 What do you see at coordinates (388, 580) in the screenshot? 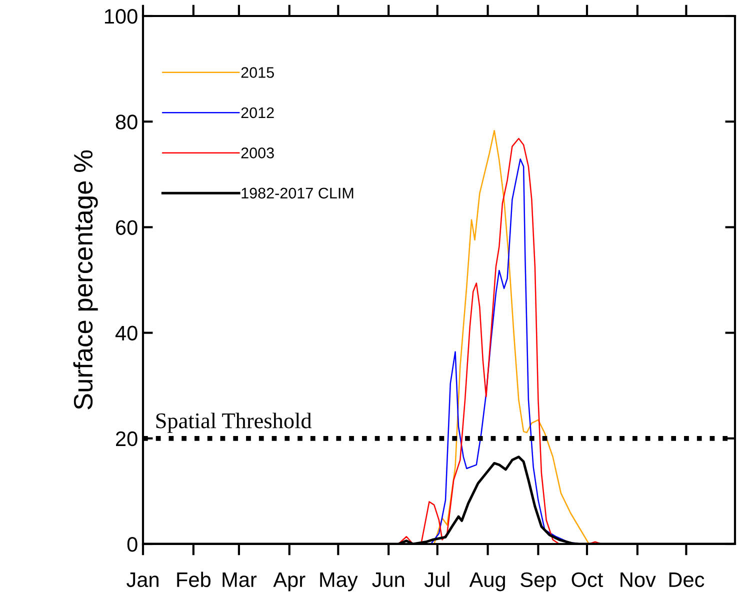
I see `x-tick-label: Jun` at bounding box center [388, 580].